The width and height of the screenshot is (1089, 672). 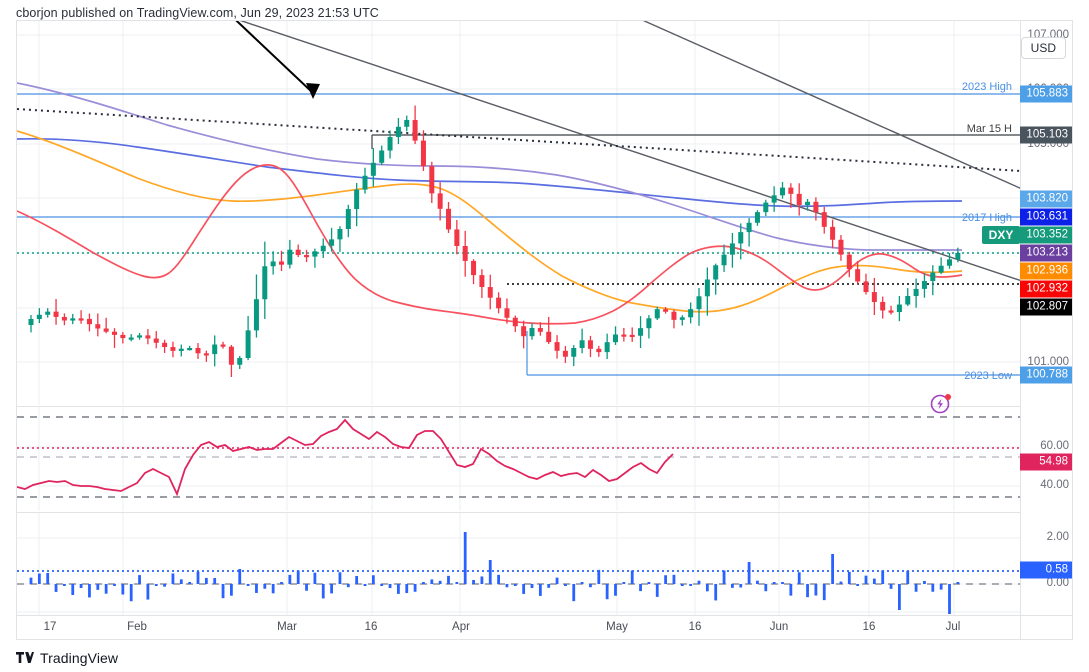 I want to click on badge-last-price: 103.352, so click(x=1046, y=235).